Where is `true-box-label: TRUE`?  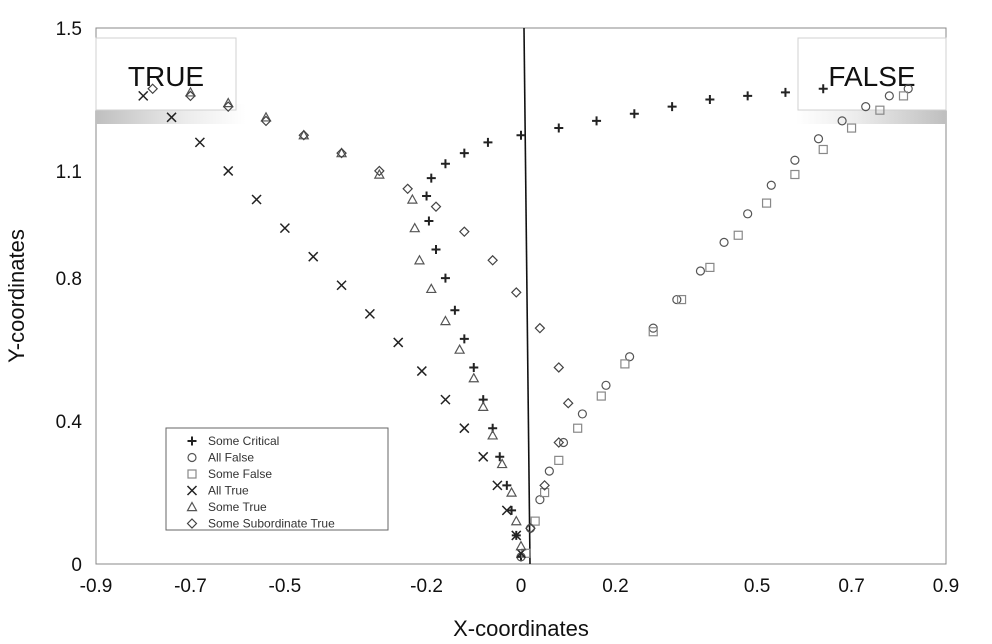 true-box-label: TRUE is located at coordinates (166, 76).